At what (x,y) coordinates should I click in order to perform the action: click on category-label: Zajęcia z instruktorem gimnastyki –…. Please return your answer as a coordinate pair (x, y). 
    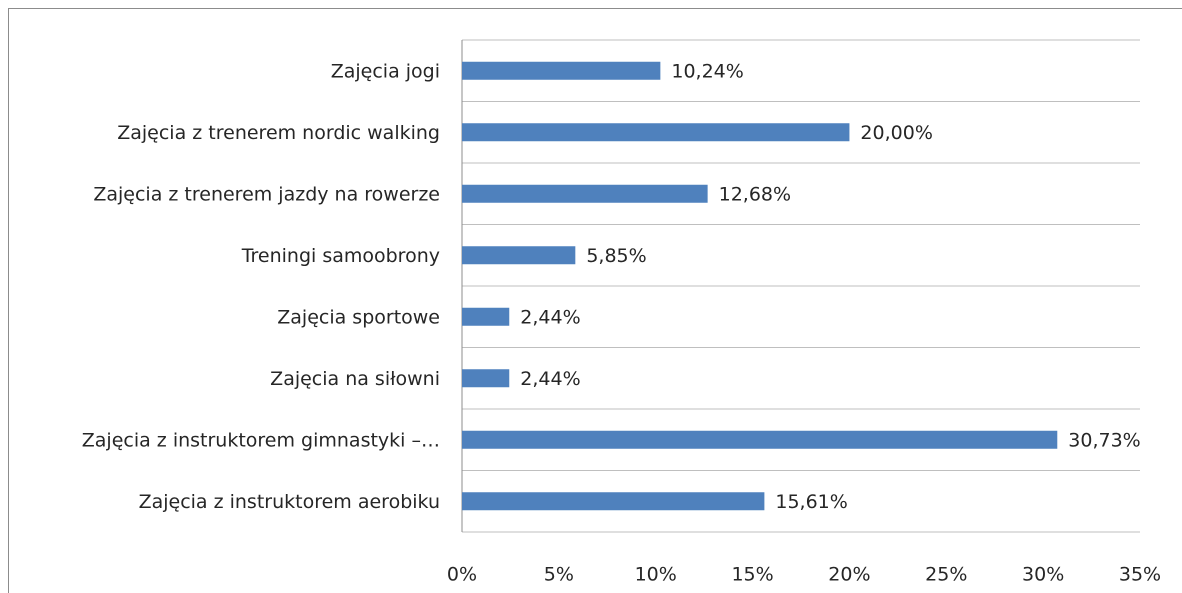
    Looking at the image, I should click on (261, 440).